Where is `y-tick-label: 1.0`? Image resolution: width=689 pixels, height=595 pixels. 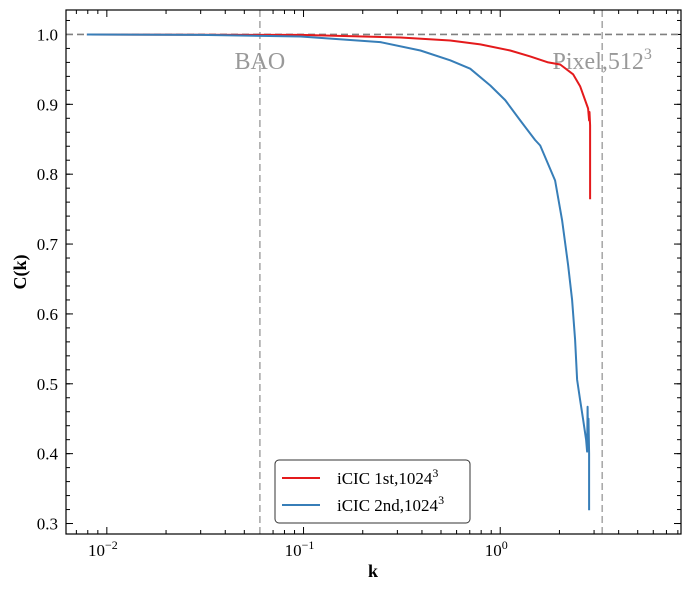 y-tick-label: 1.0 is located at coordinates (47, 34).